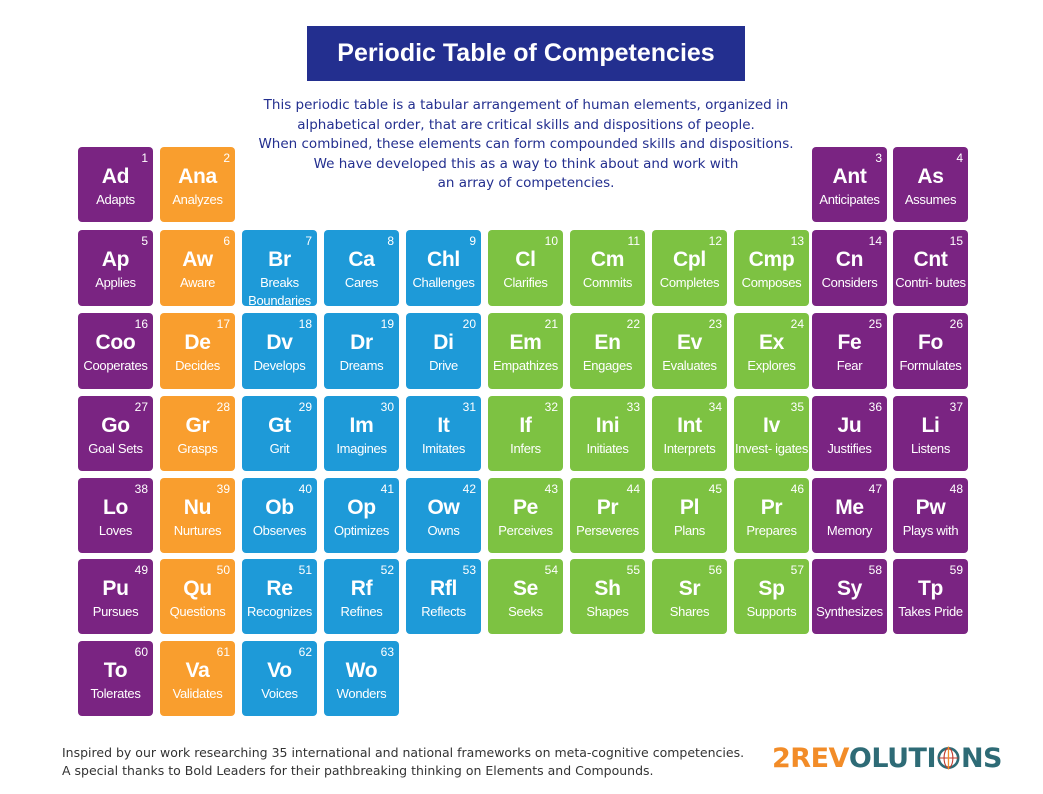  I want to click on element-number: 49, so click(141, 570).